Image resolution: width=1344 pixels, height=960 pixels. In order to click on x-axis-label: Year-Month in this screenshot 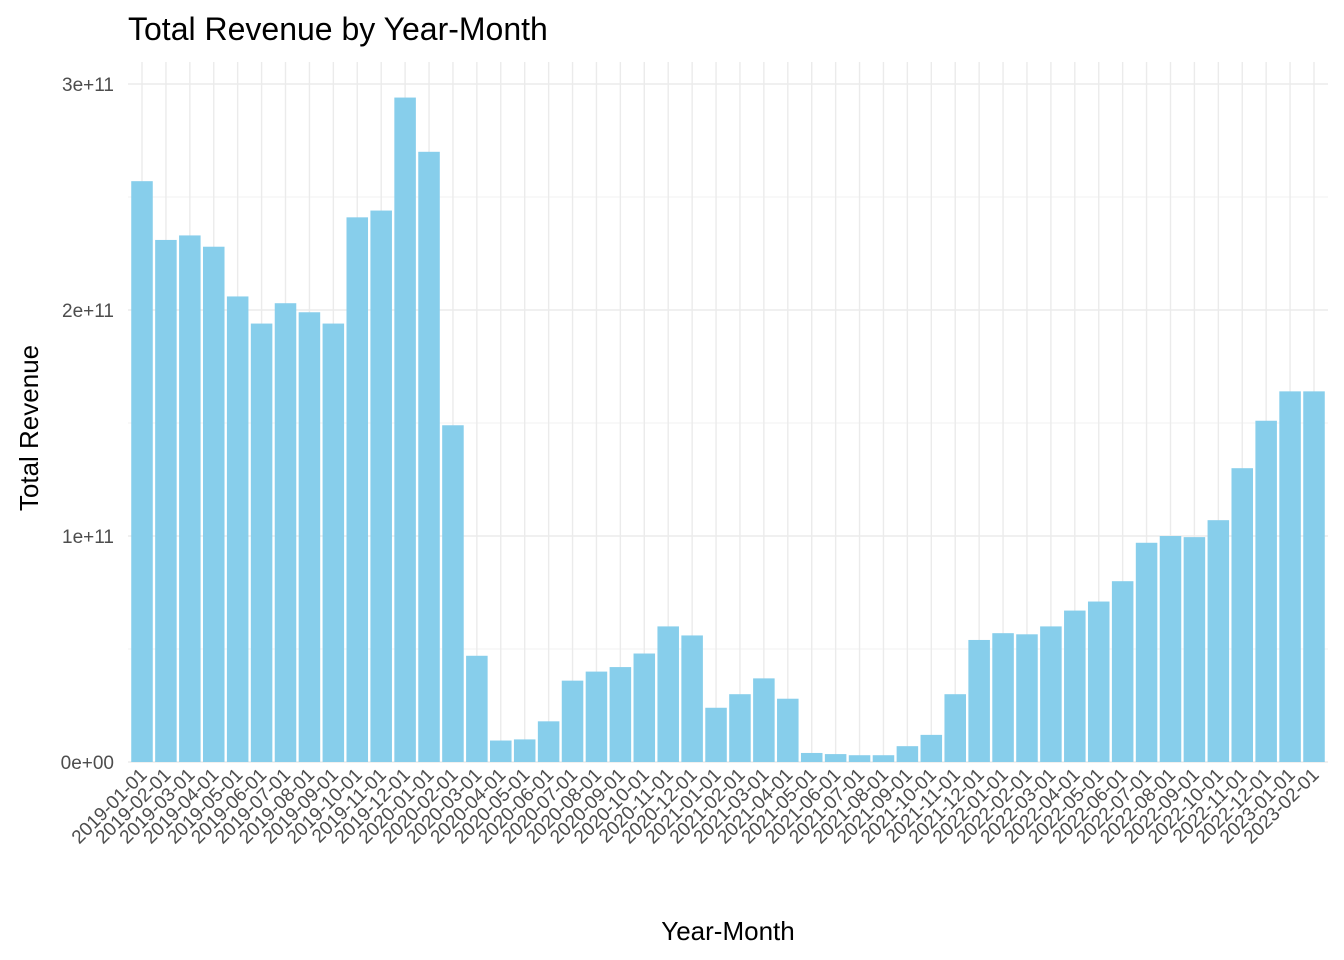, I will do `click(727, 931)`.